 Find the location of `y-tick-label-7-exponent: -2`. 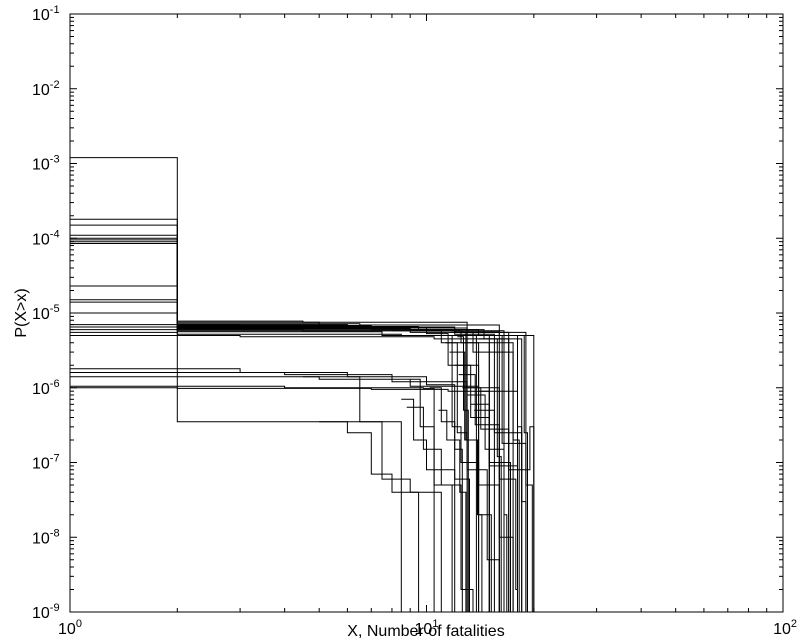

y-tick-label-7-exponent: -2 is located at coordinates (55, 85).